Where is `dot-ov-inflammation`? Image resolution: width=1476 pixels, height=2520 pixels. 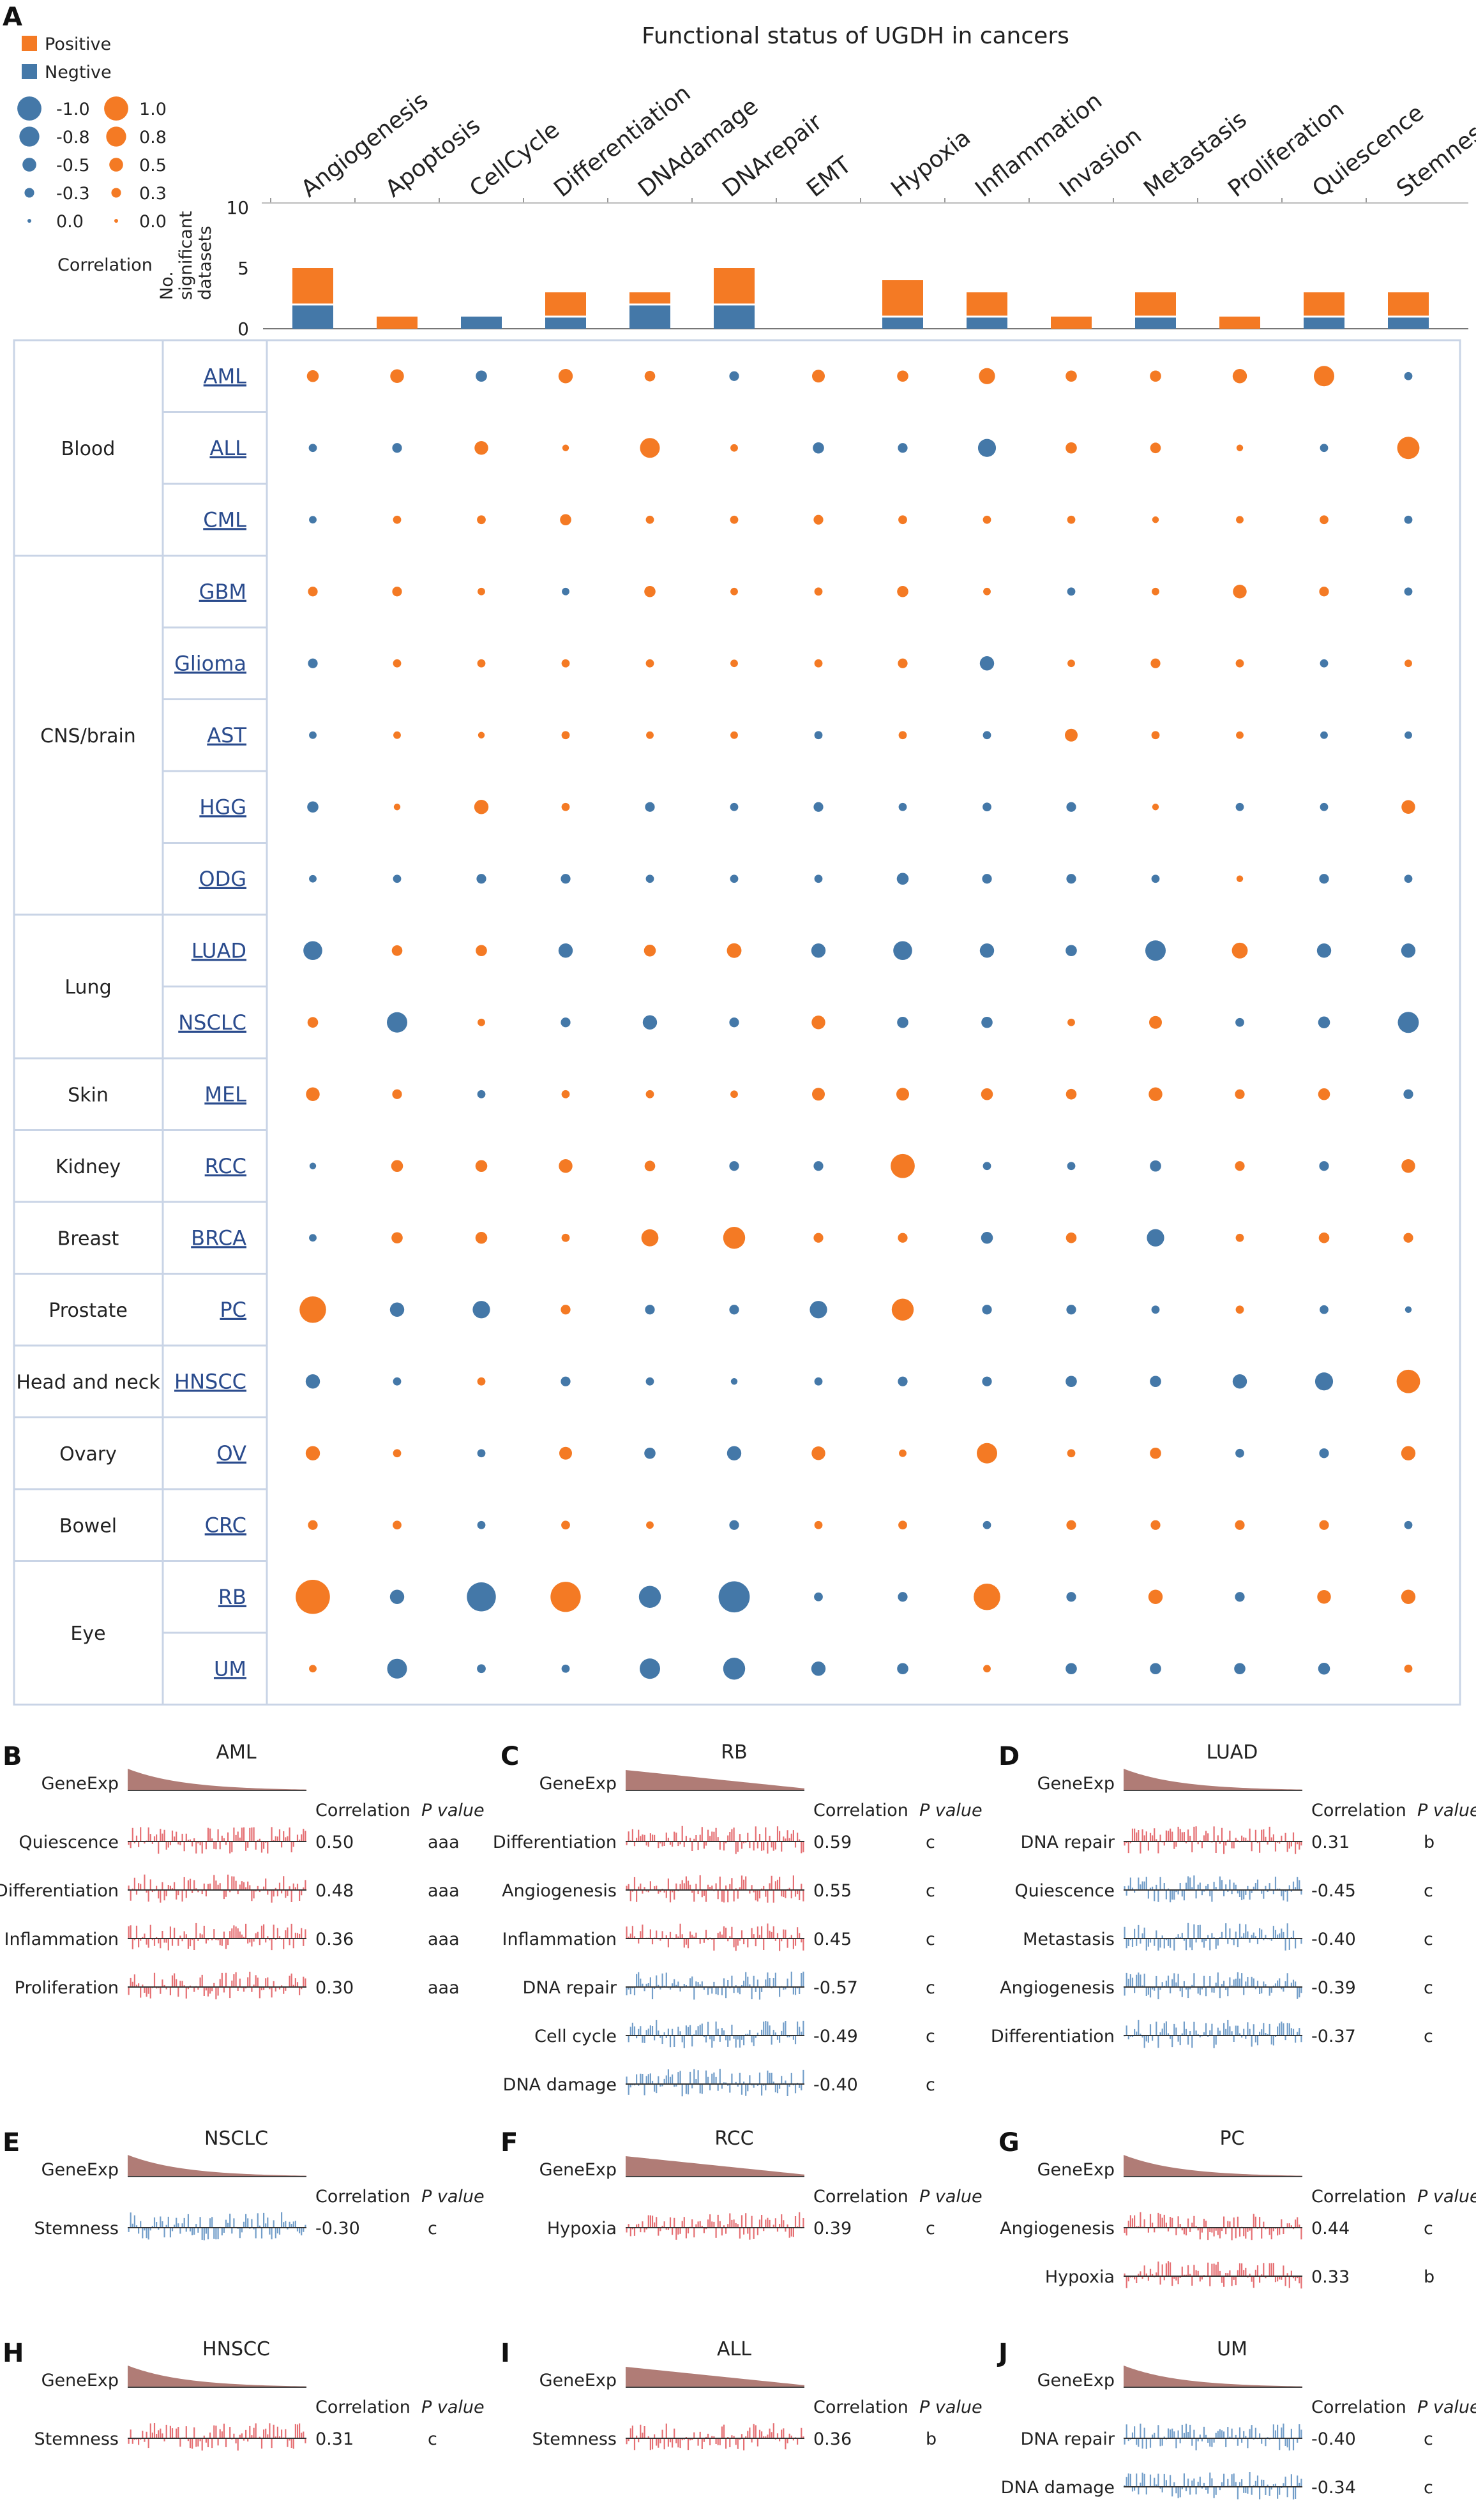 dot-ov-inflammation is located at coordinates (987, 1454).